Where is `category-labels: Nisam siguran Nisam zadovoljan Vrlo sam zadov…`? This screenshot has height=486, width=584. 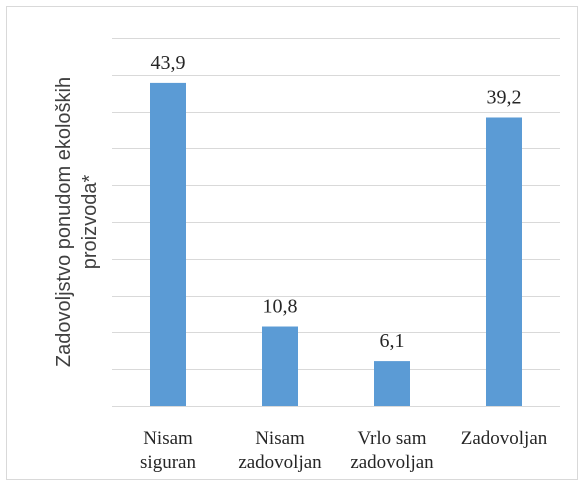
category-labels: Nisam siguran Nisam zadovoljan Vrlo sam zadov… is located at coordinates (344, 450).